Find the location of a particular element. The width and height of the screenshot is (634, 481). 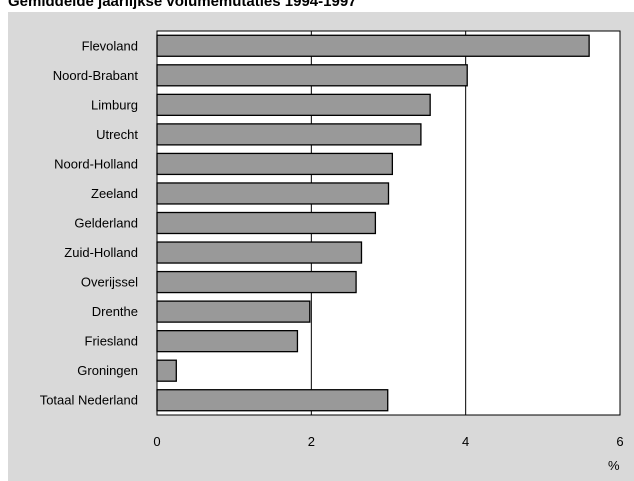

category-label: Overijssel is located at coordinates (109, 282).